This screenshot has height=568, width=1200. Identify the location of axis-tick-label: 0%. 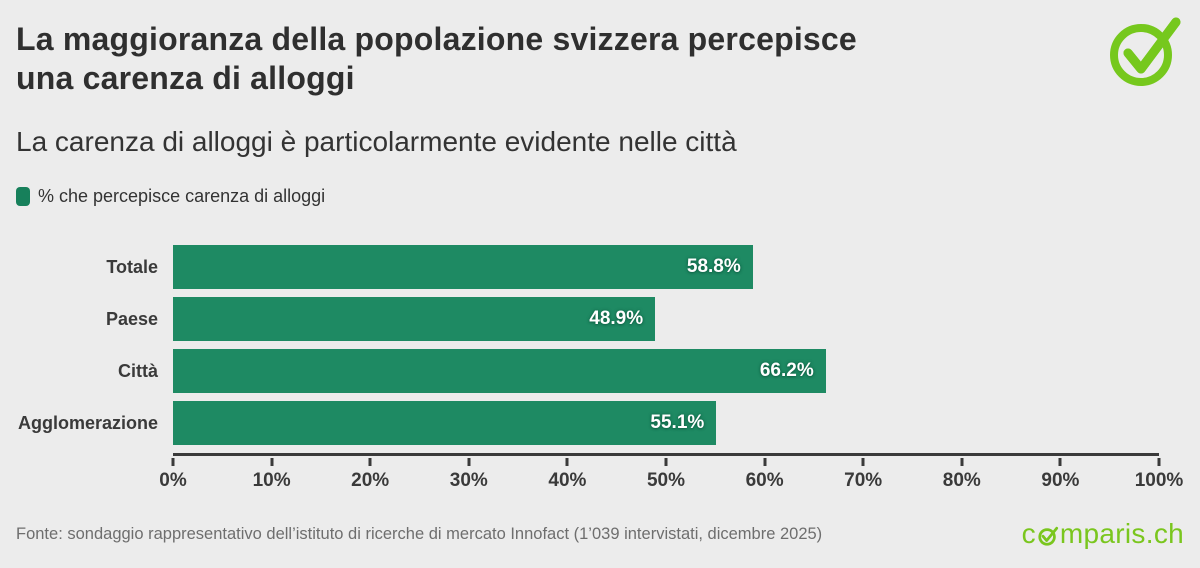
(173, 480).